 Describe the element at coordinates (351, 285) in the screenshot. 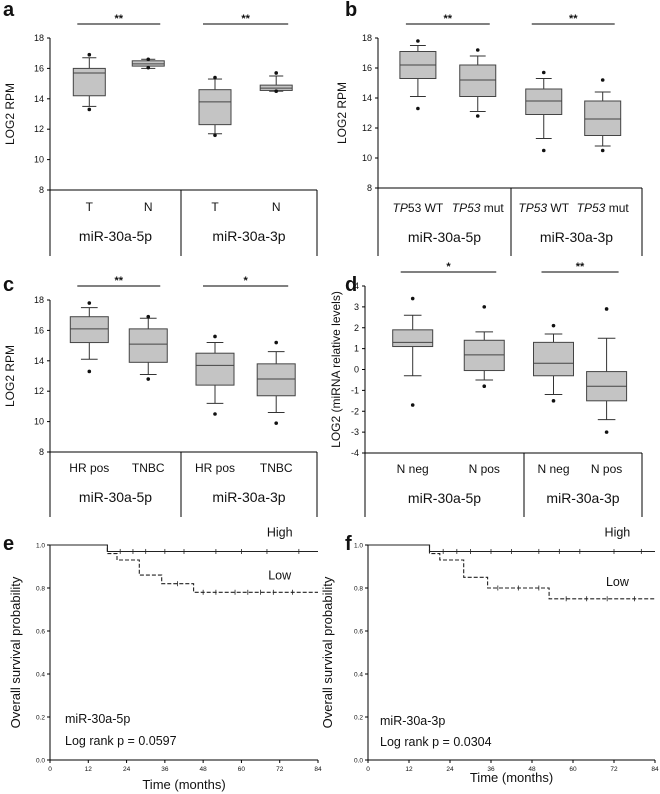

I see `panel-letter: d` at that location.